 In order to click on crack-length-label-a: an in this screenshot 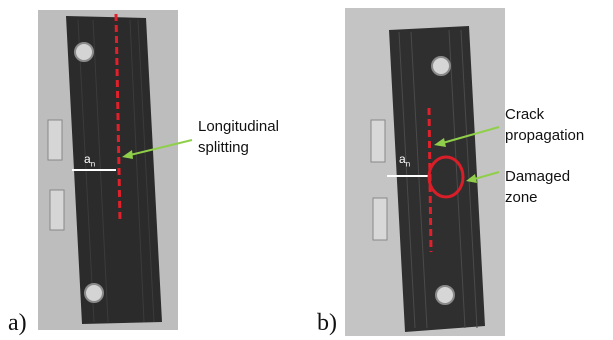, I will do `click(90, 160)`.